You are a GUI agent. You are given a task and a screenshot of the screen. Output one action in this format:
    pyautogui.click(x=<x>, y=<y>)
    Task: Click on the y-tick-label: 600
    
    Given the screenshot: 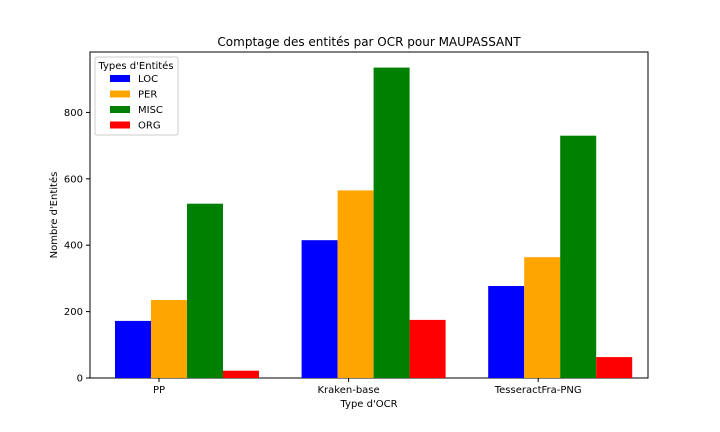 What is the action you would take?
    pyautogui.click(x=73, y=179)
    